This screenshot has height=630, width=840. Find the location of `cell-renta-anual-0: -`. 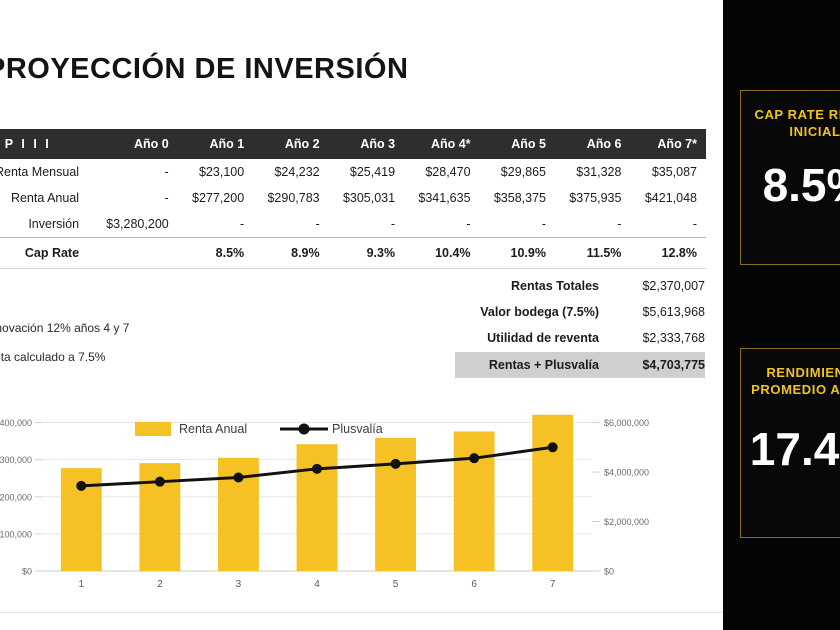

cell-renta-anual-0: - is located at coordinates (166, 198).